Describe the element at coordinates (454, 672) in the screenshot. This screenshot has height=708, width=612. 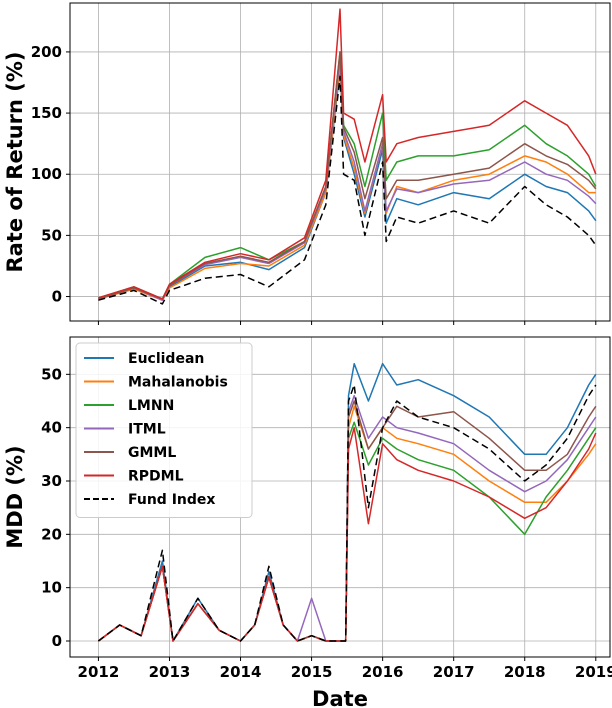
I see `mdd-x-tick-label: 2017` at that location.